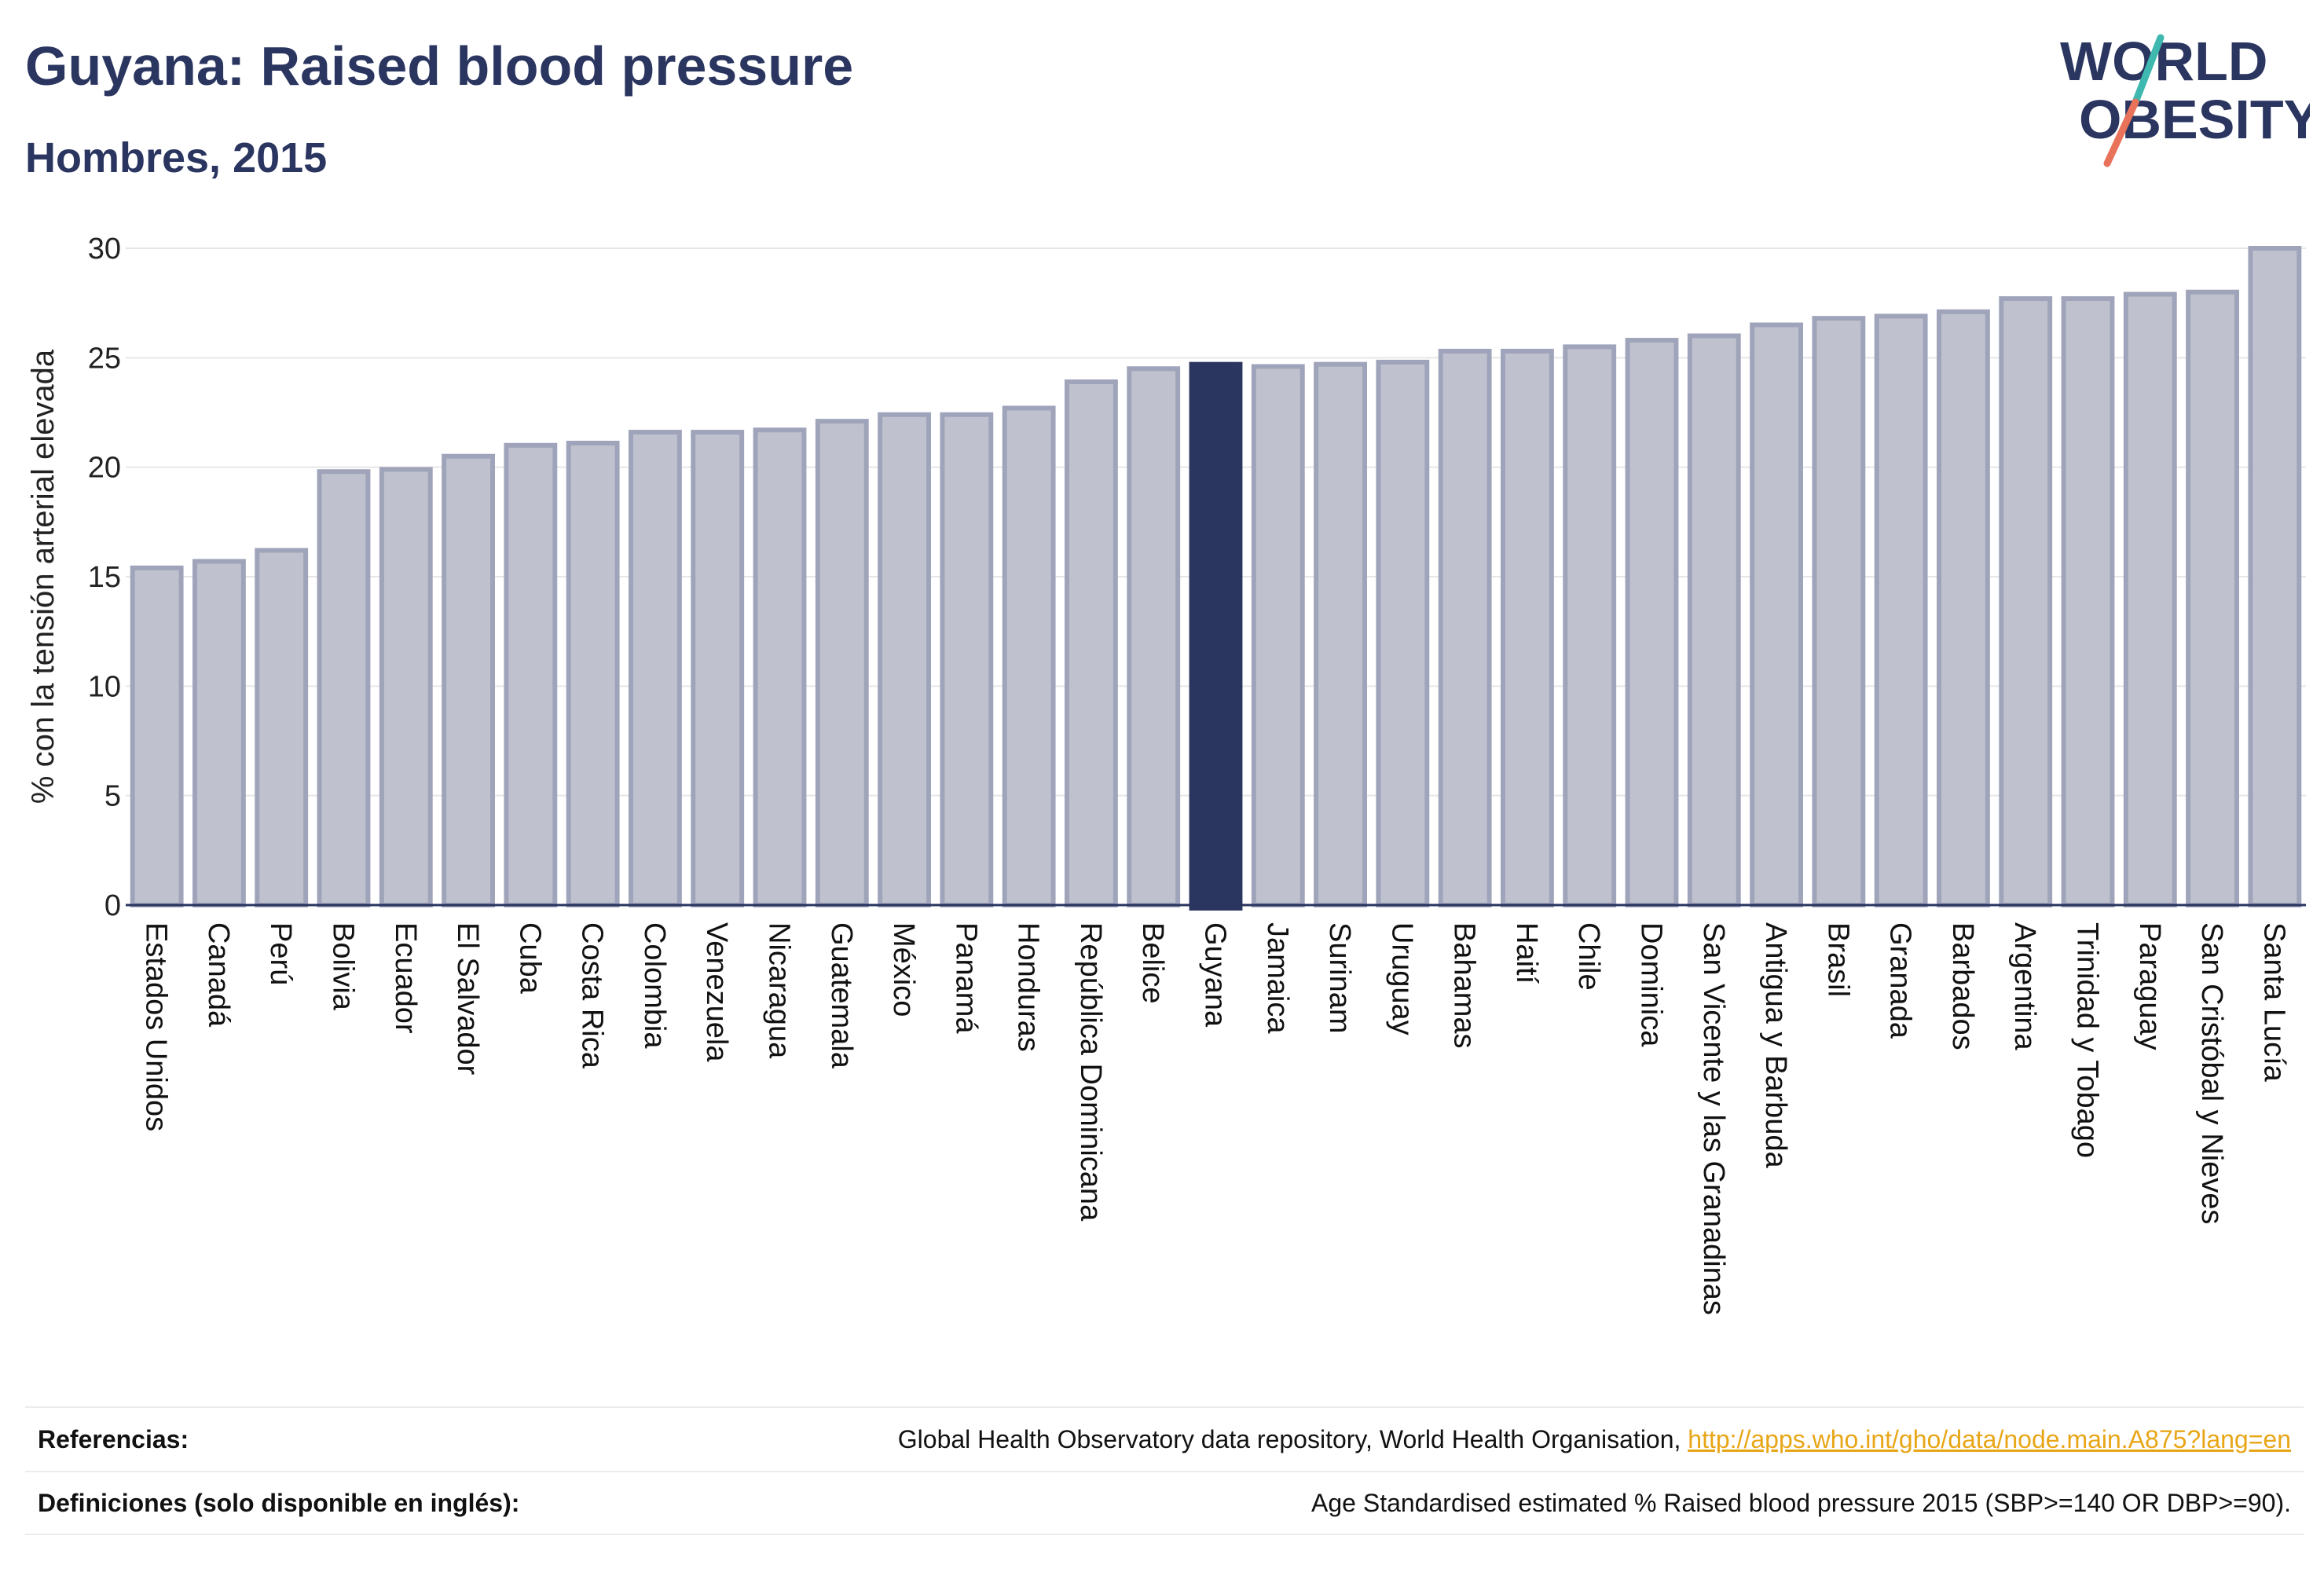 This screenshot has width=2324, height=1576. Describe the element at coordinates (1775, 1045) in the screenshot. I see `x-tick-label: Antigua y Barbuda` at that location.